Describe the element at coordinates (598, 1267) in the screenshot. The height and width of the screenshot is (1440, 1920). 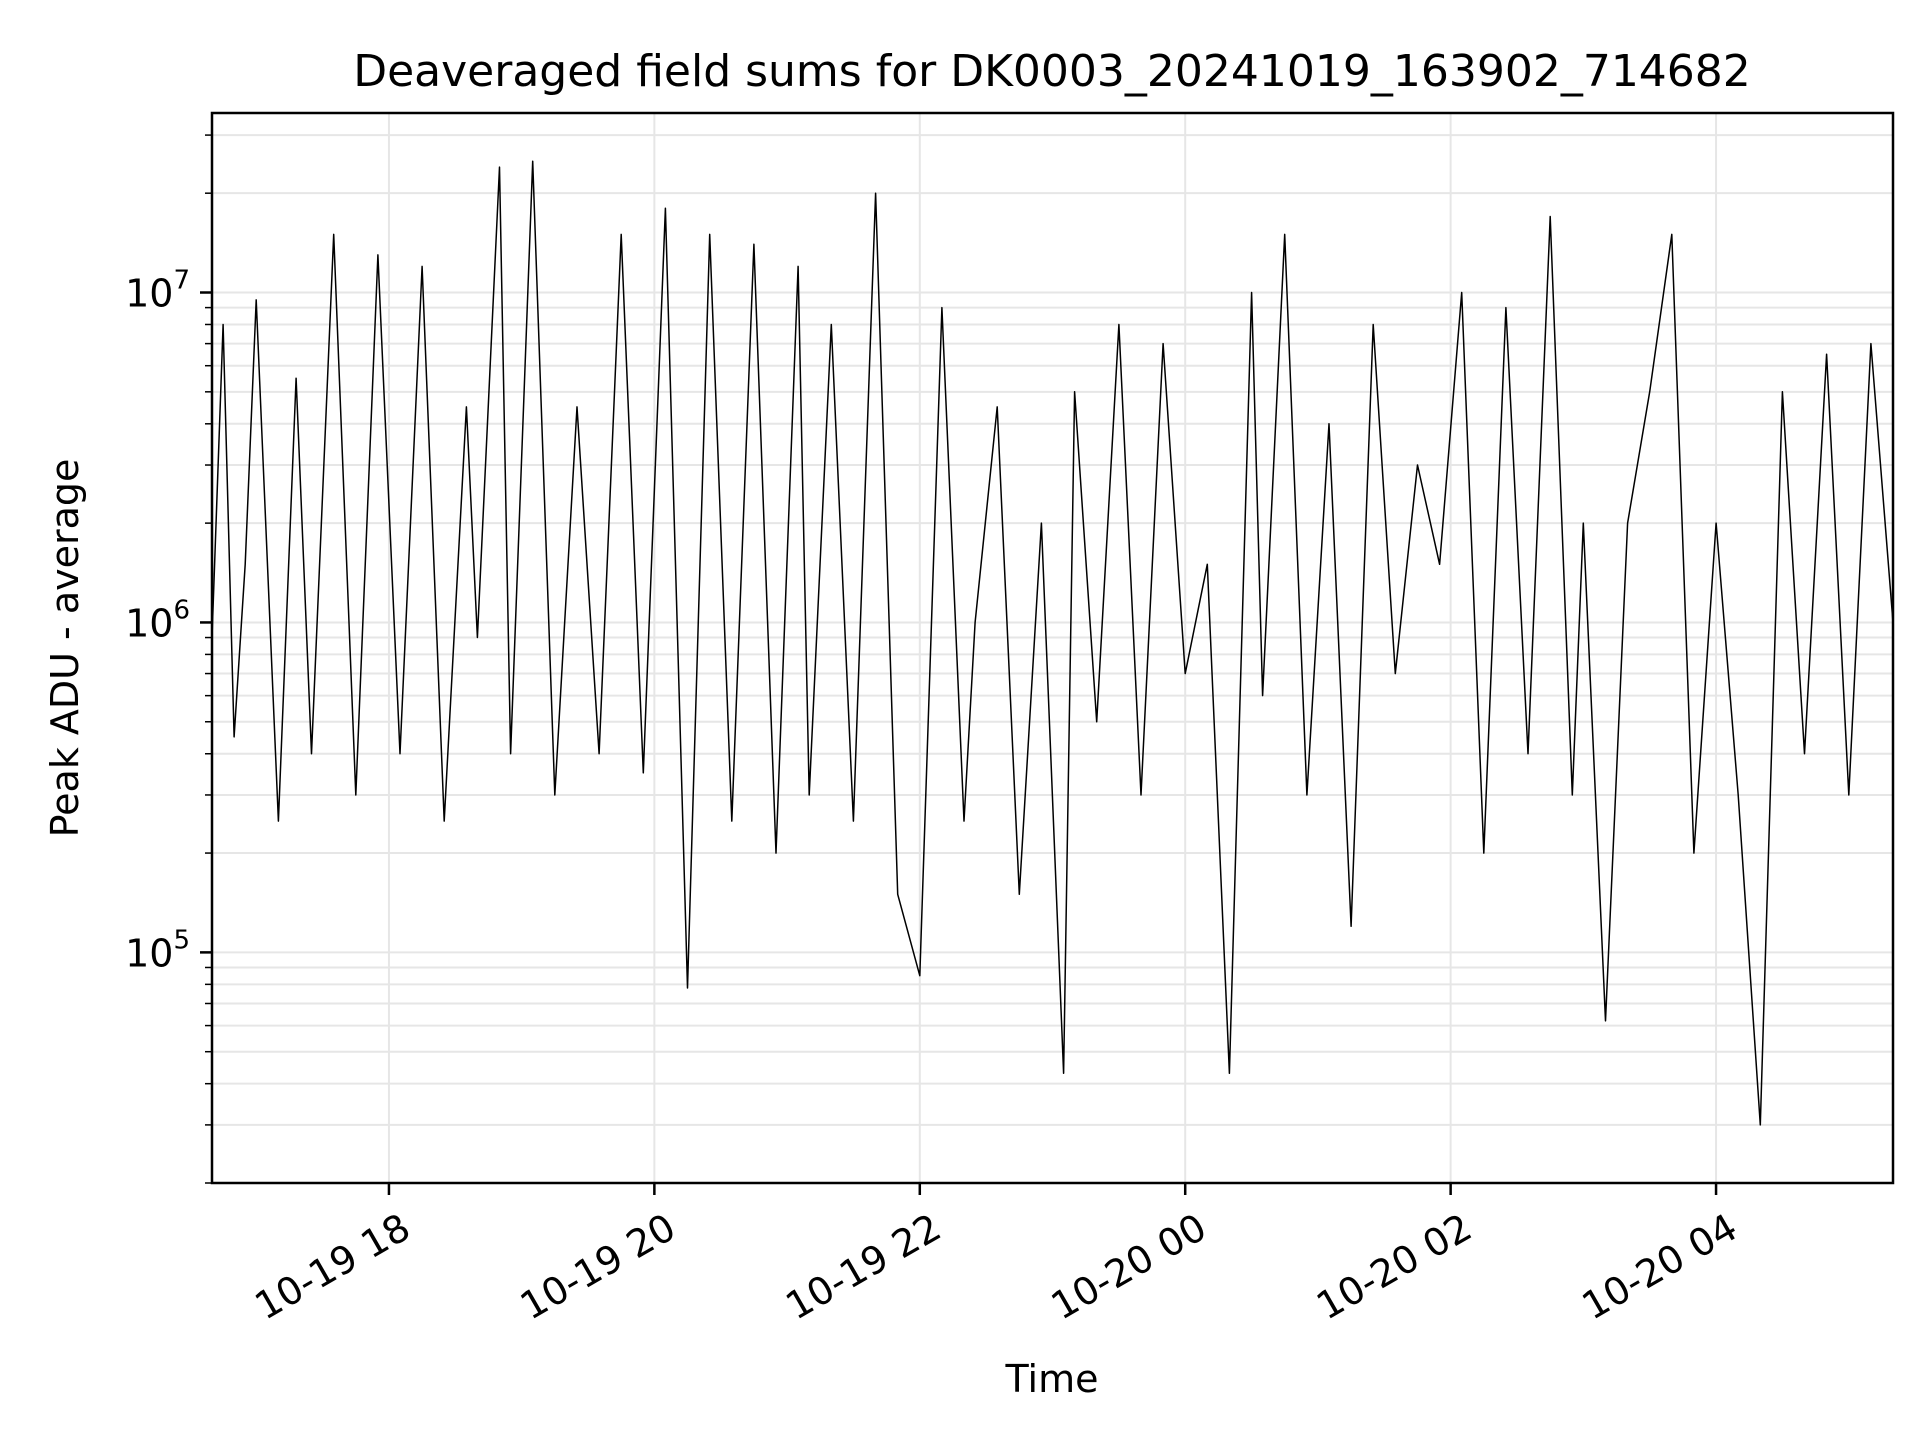
I see `x-tick-label: 10-19 20` at that location.